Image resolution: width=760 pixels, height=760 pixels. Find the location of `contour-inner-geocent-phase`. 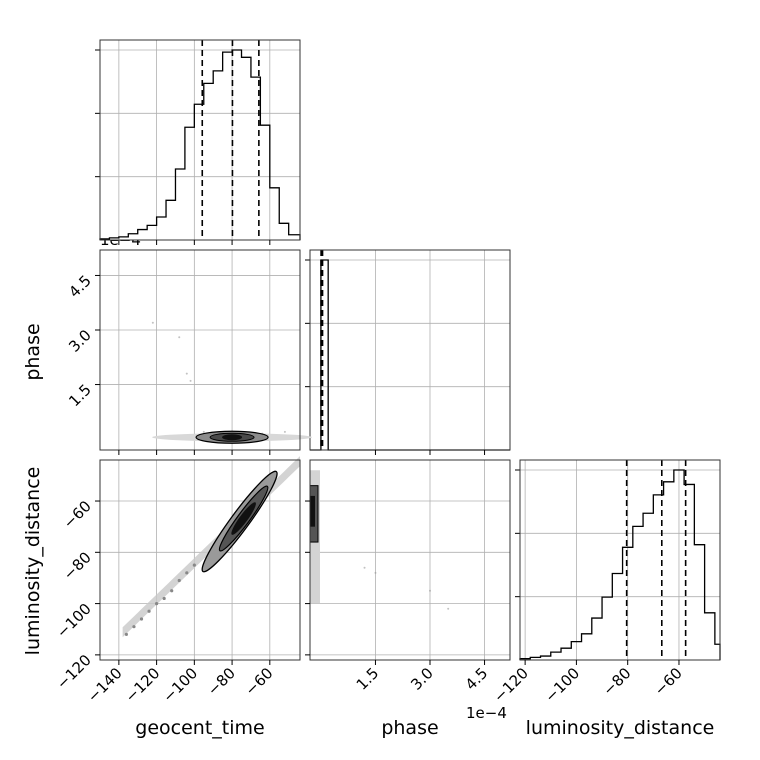

contour-inner-geocent-phase is located at coordinates (232, 437).